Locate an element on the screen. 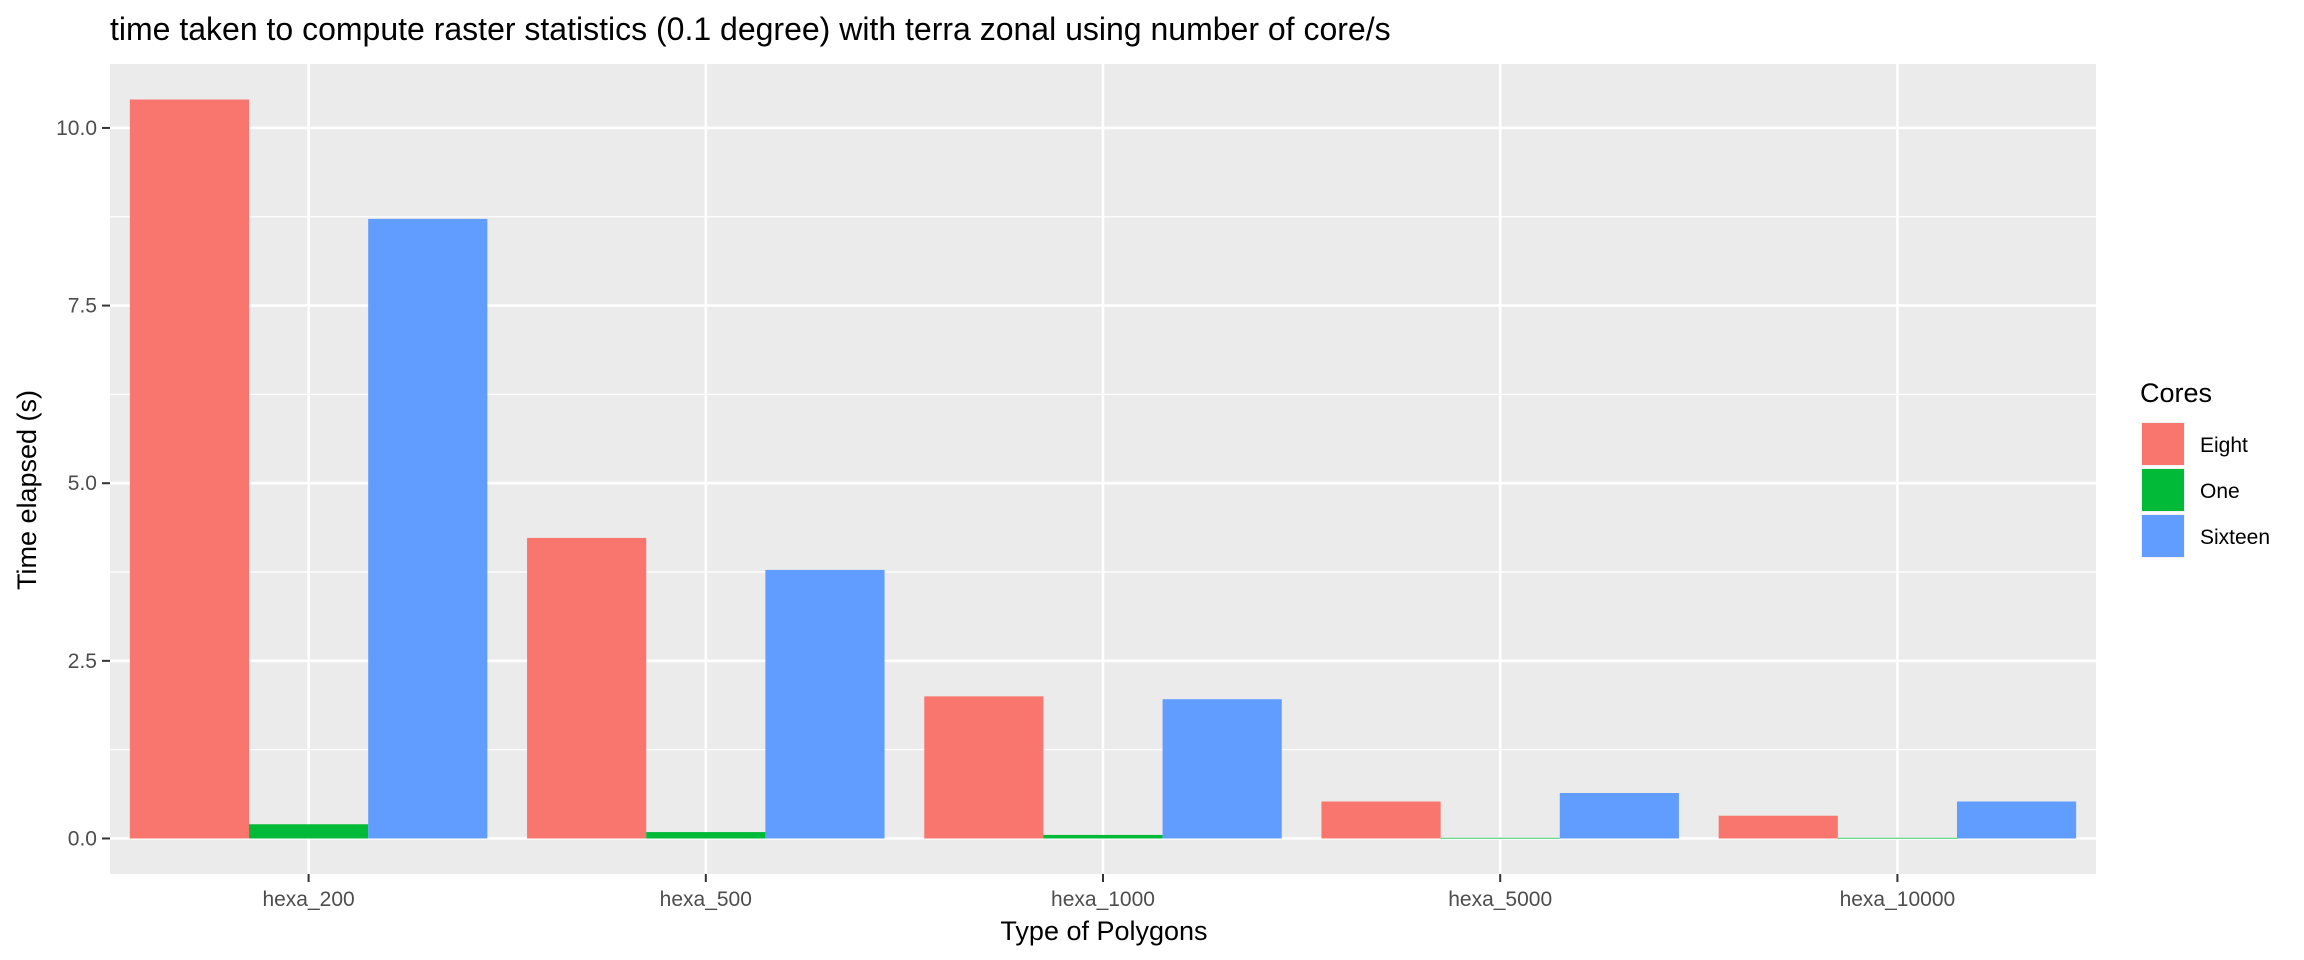  y-tick-label: 0.0 is located at coordinates (82, 838).